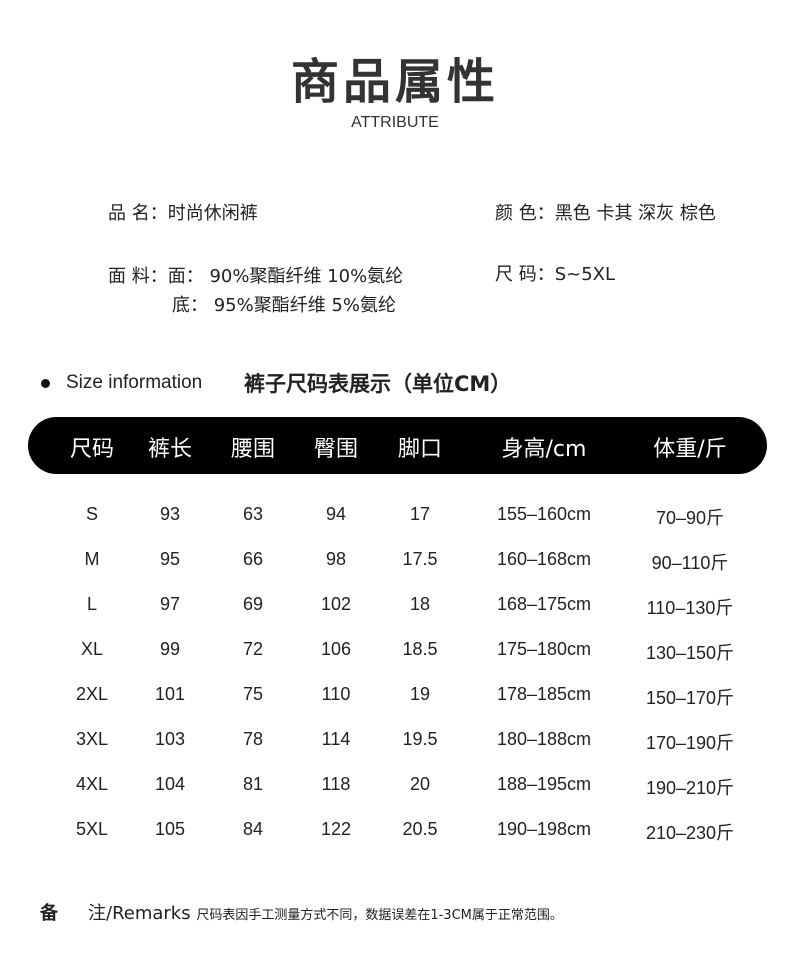  I want to click on page-subtitle: ATTRIBUTE, so click(395, 122).